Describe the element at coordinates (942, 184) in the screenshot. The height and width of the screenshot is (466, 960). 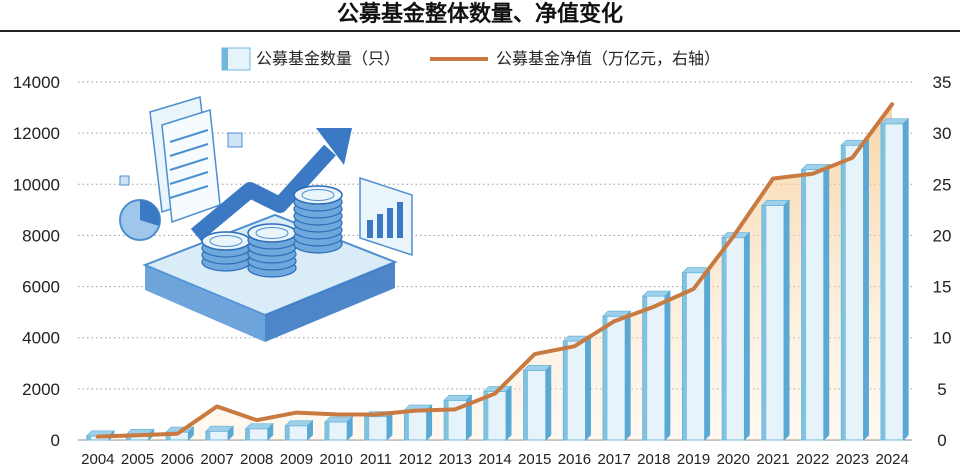
I see `y-right-tick-label: 25` at that location.